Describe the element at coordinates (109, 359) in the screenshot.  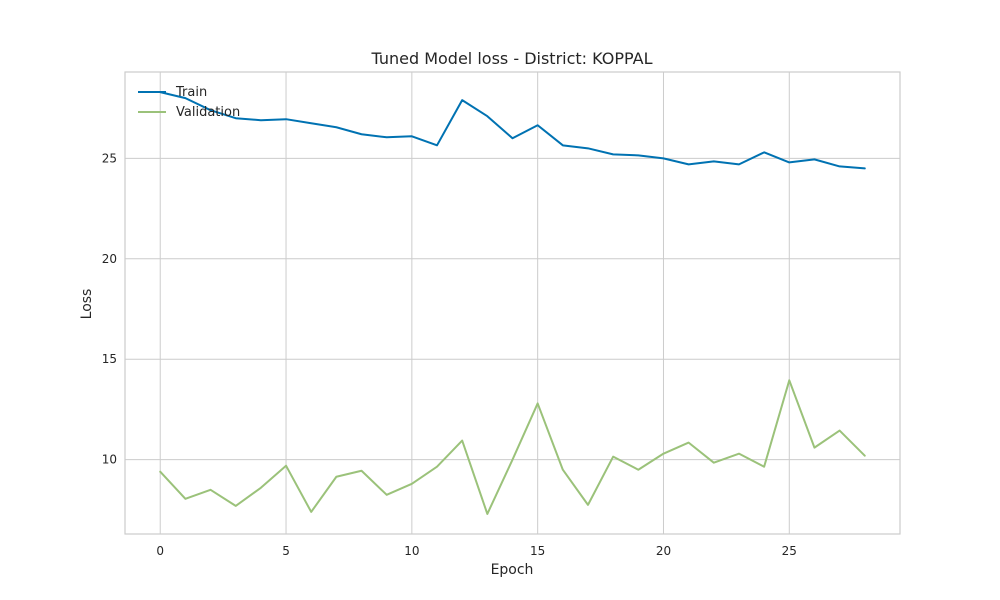
I see `y-tick-label: 15` at that location.